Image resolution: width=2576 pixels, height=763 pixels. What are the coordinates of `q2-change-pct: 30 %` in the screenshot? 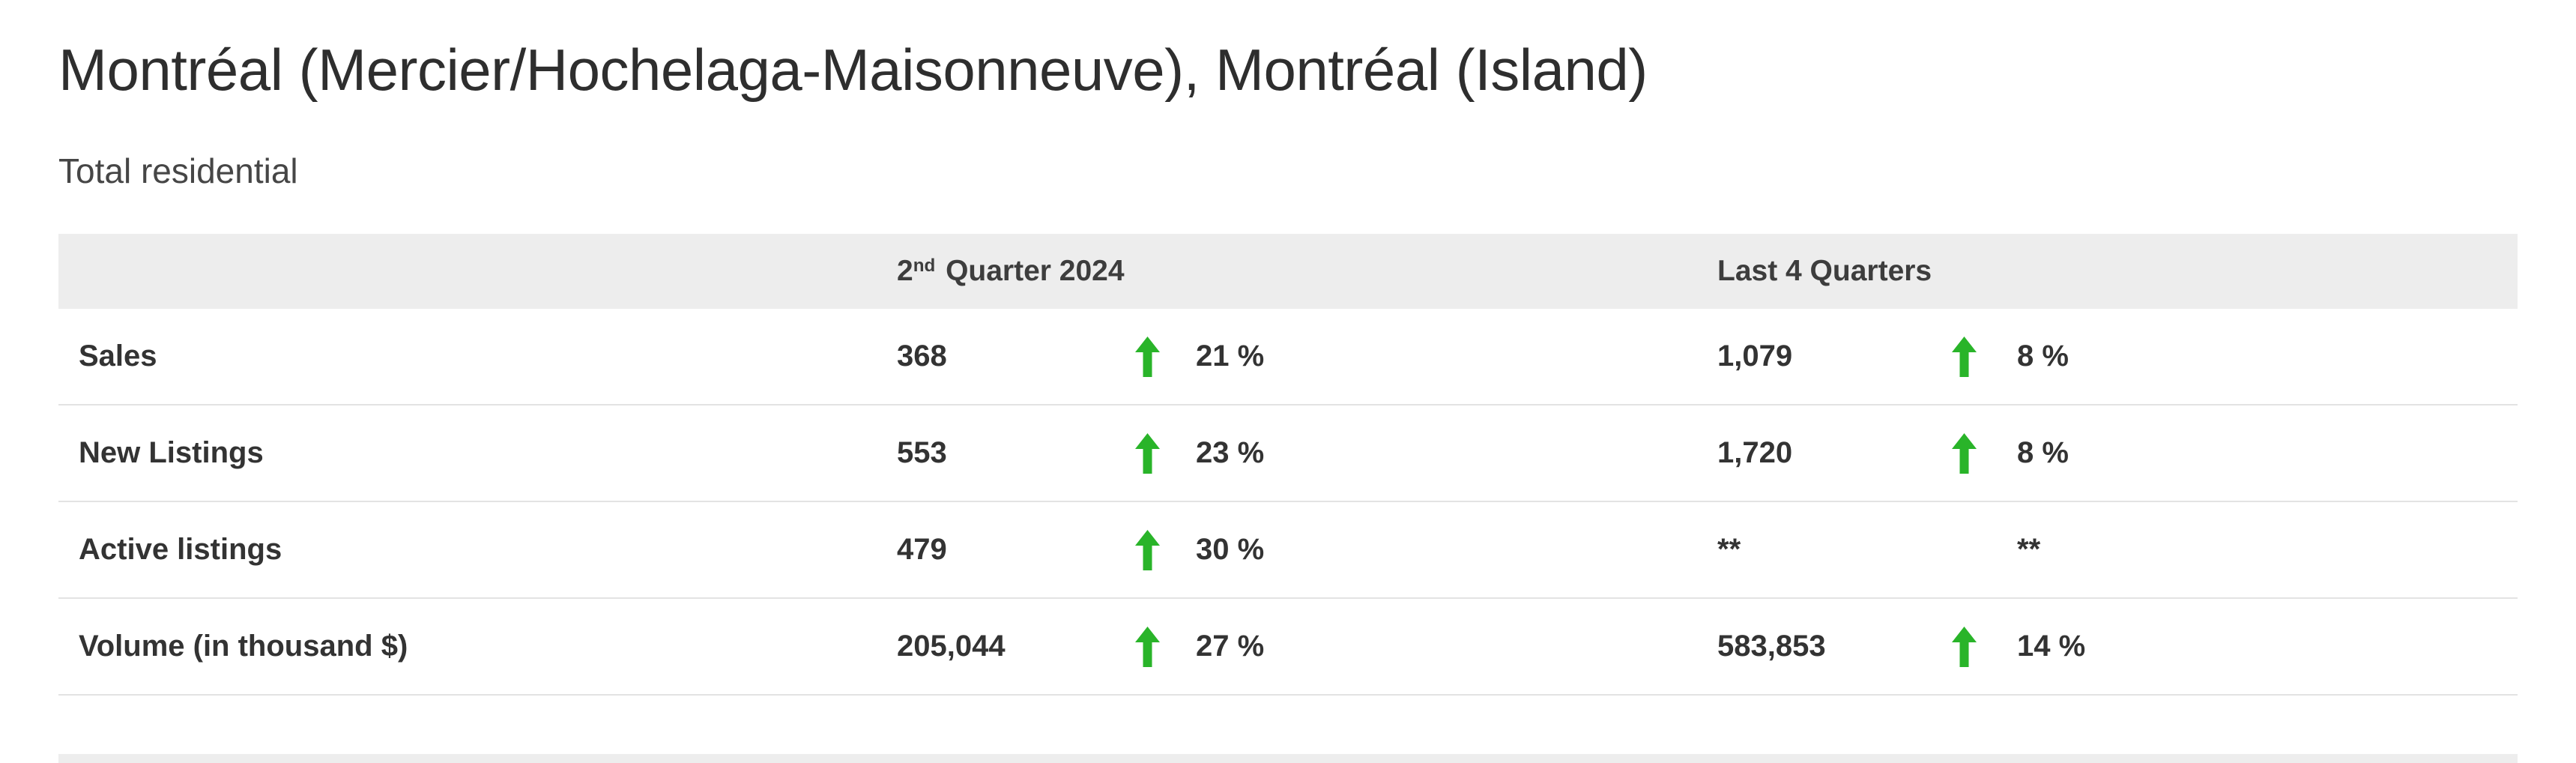 It's located at (1230, 549).